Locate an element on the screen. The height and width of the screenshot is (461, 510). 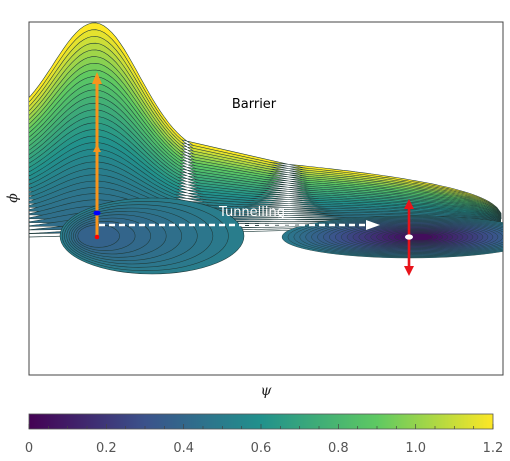
colorbar-tick-label: 0 is located at coordinates (29, 448).